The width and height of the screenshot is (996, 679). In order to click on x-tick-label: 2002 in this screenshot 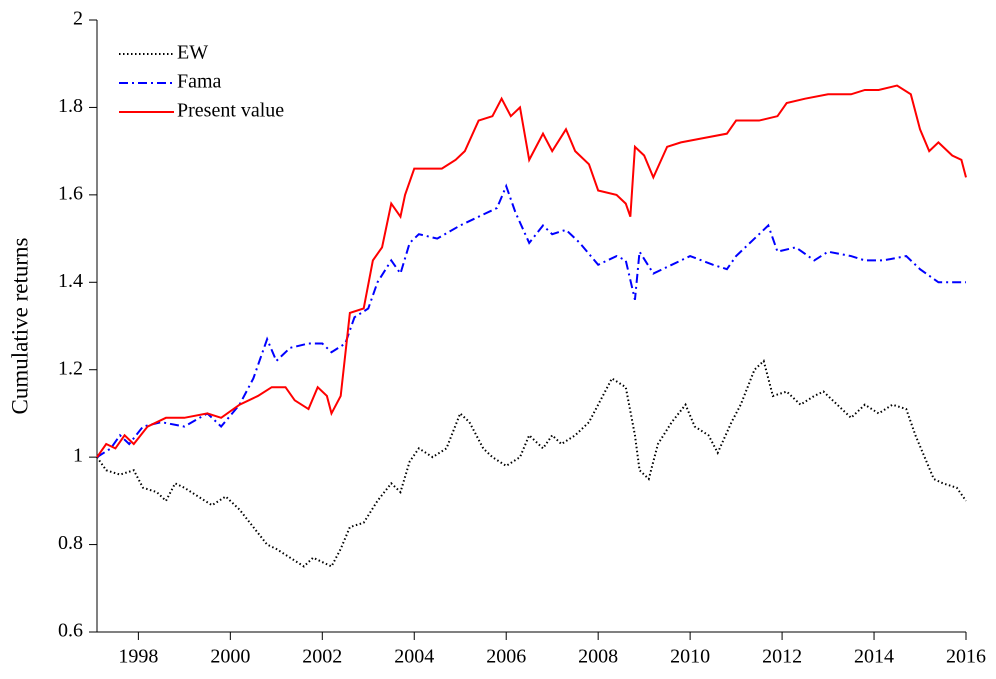, I will do `click(322, 657)`.